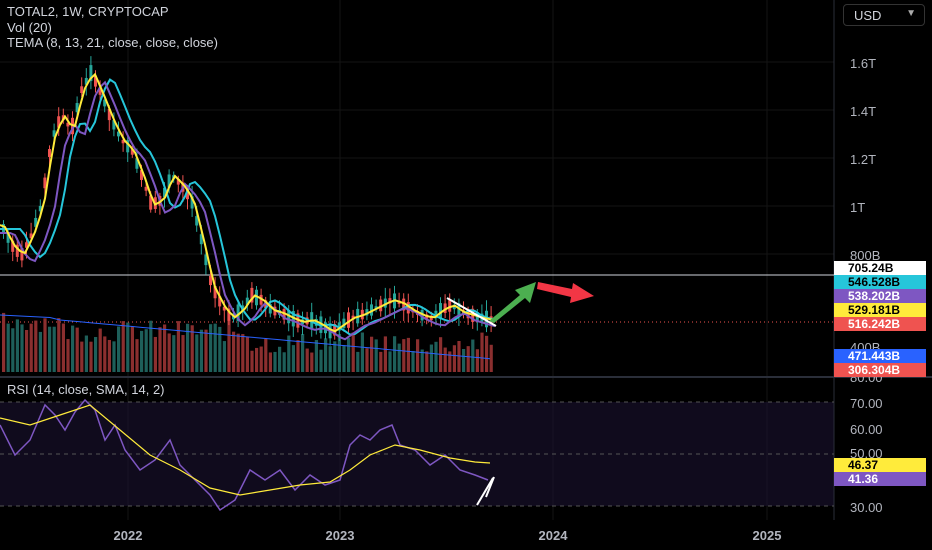 The image size is (932, 550). I want to click on price-tick: 1.2T, so click(863, 159).